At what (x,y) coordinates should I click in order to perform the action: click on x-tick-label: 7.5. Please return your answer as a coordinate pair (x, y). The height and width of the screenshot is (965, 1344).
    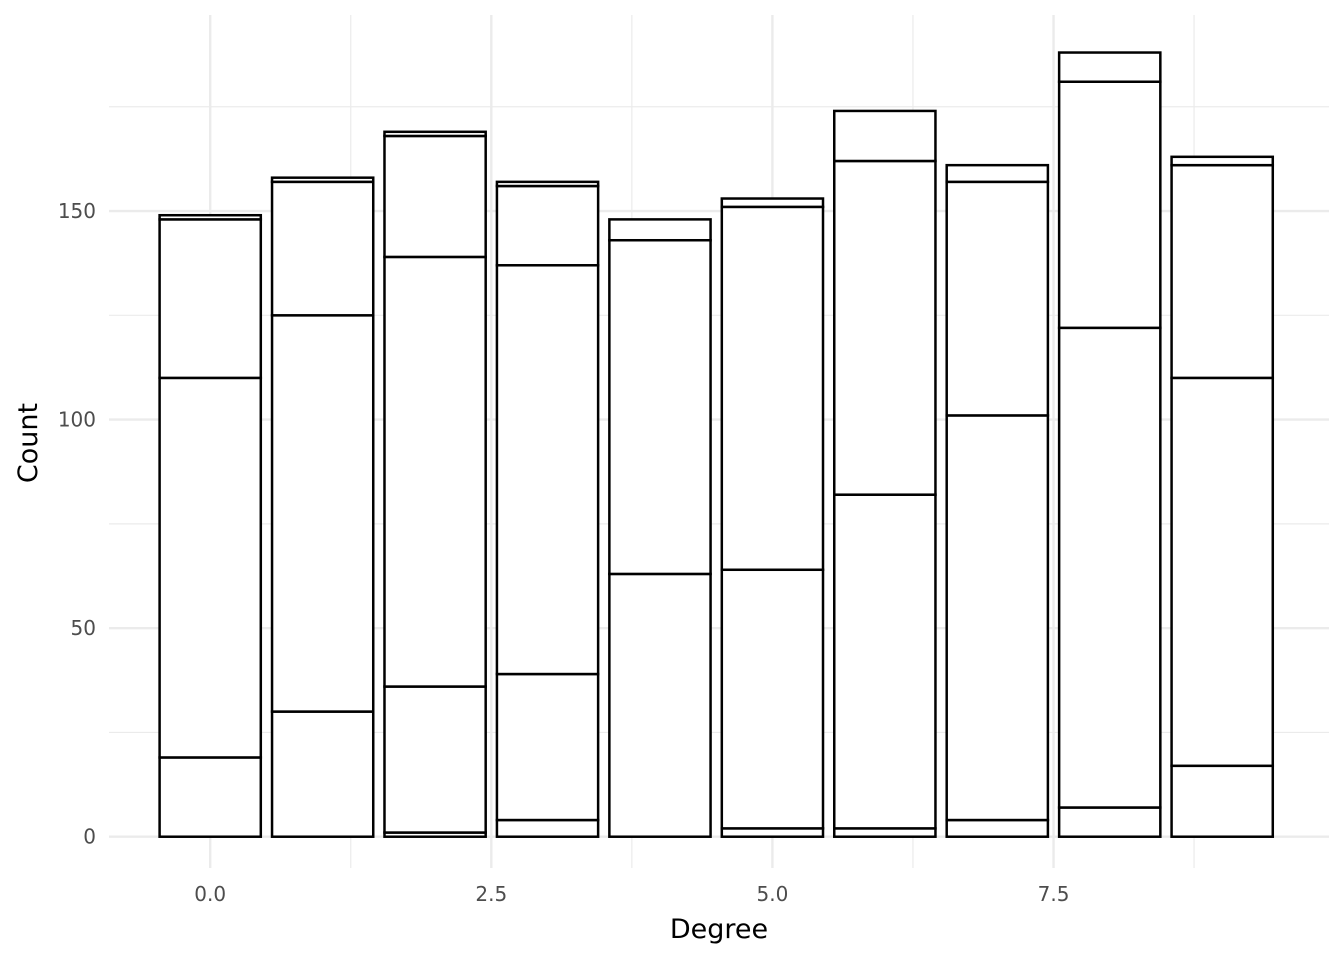
    Looking at the image, I should click on (1054, 894).